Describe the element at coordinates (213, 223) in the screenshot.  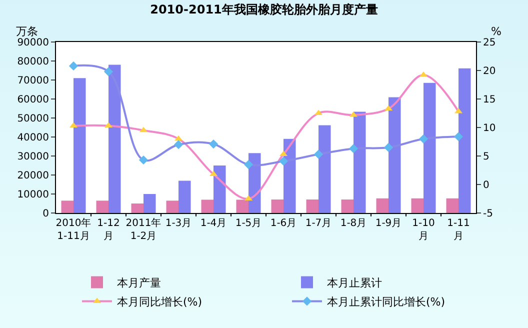
I see `x-tick-label: 1-4月` at that location.